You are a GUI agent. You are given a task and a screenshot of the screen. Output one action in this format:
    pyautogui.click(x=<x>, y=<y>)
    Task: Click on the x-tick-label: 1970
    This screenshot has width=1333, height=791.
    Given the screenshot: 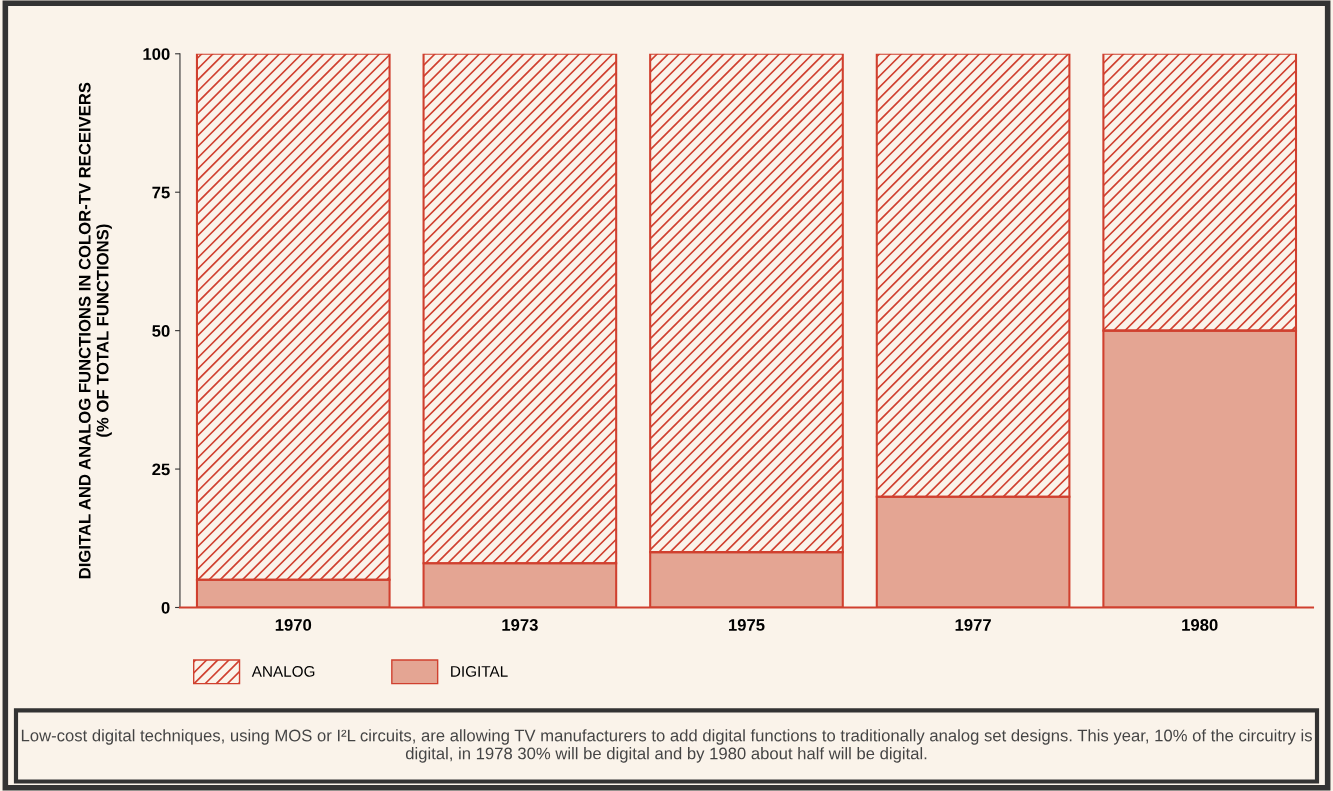 What is the action you would take?
    pyautogui.click(x=293, y=625)
    